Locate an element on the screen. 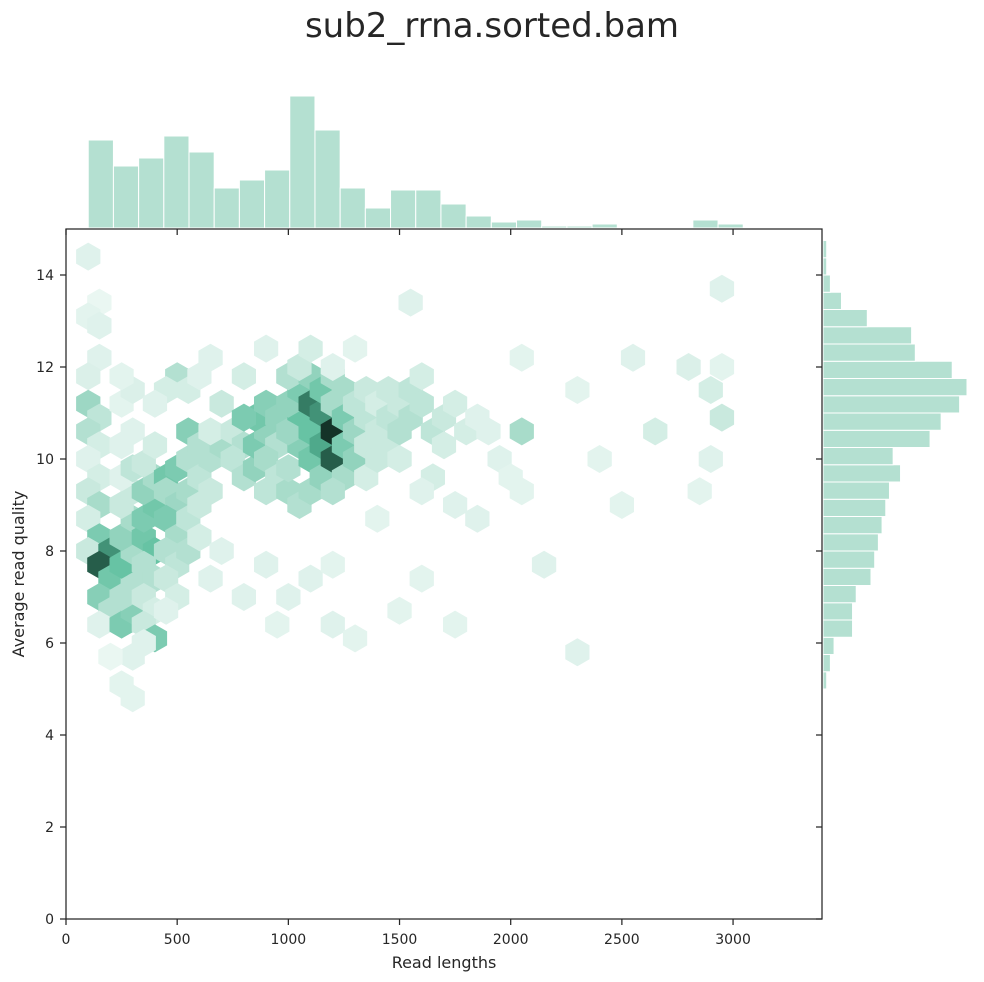  x-tick-label-3: 1500 is located at coordinates (400, 940).